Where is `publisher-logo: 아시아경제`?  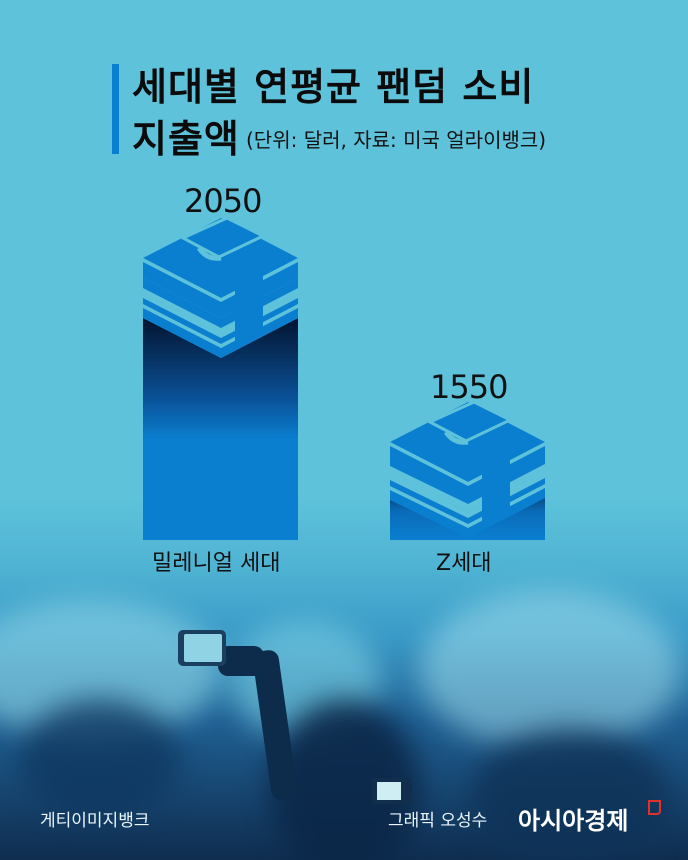
publisher-logo: 아시아경제 is located at coordinates (573, 821).